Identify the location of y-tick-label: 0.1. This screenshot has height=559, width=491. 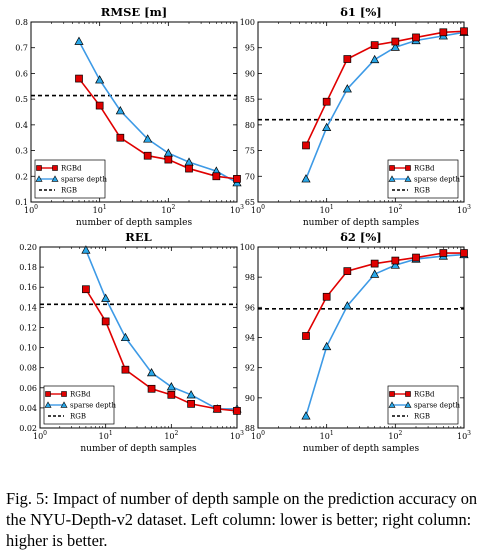
(21, 202).